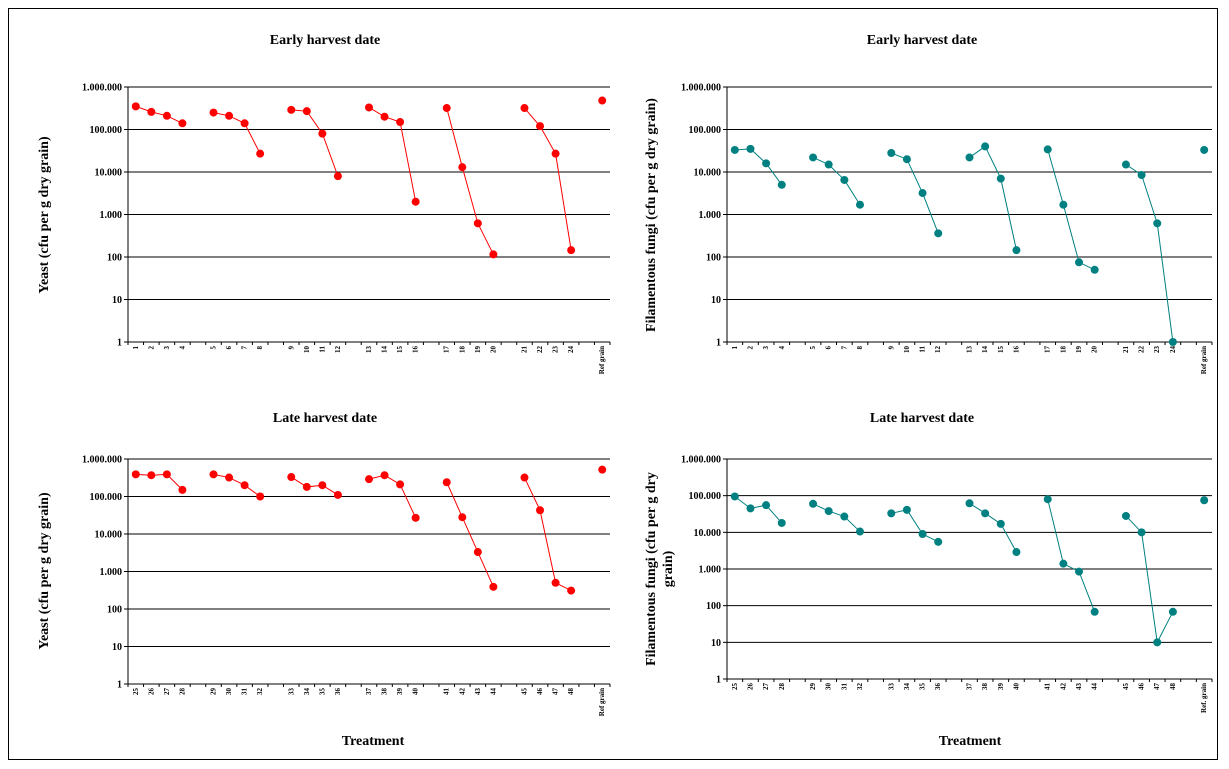  Describe the element at coordinates (735, 687) in the screenshot. I see `x-tick-label: 25` at that location.